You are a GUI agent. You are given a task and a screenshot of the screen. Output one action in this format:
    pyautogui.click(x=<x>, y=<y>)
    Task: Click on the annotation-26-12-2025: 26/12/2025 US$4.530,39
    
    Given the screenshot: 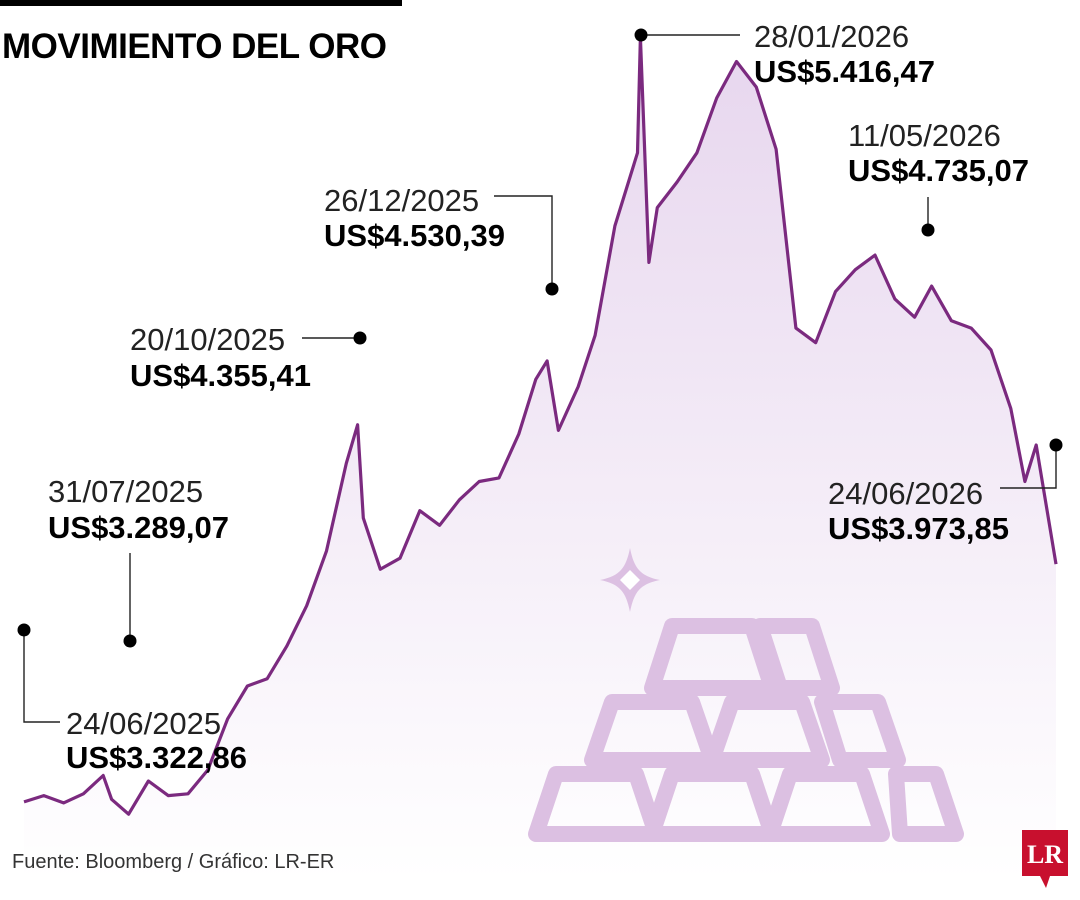 What is the action you would take?
    pyautogui.click(x=441, y=239)
    